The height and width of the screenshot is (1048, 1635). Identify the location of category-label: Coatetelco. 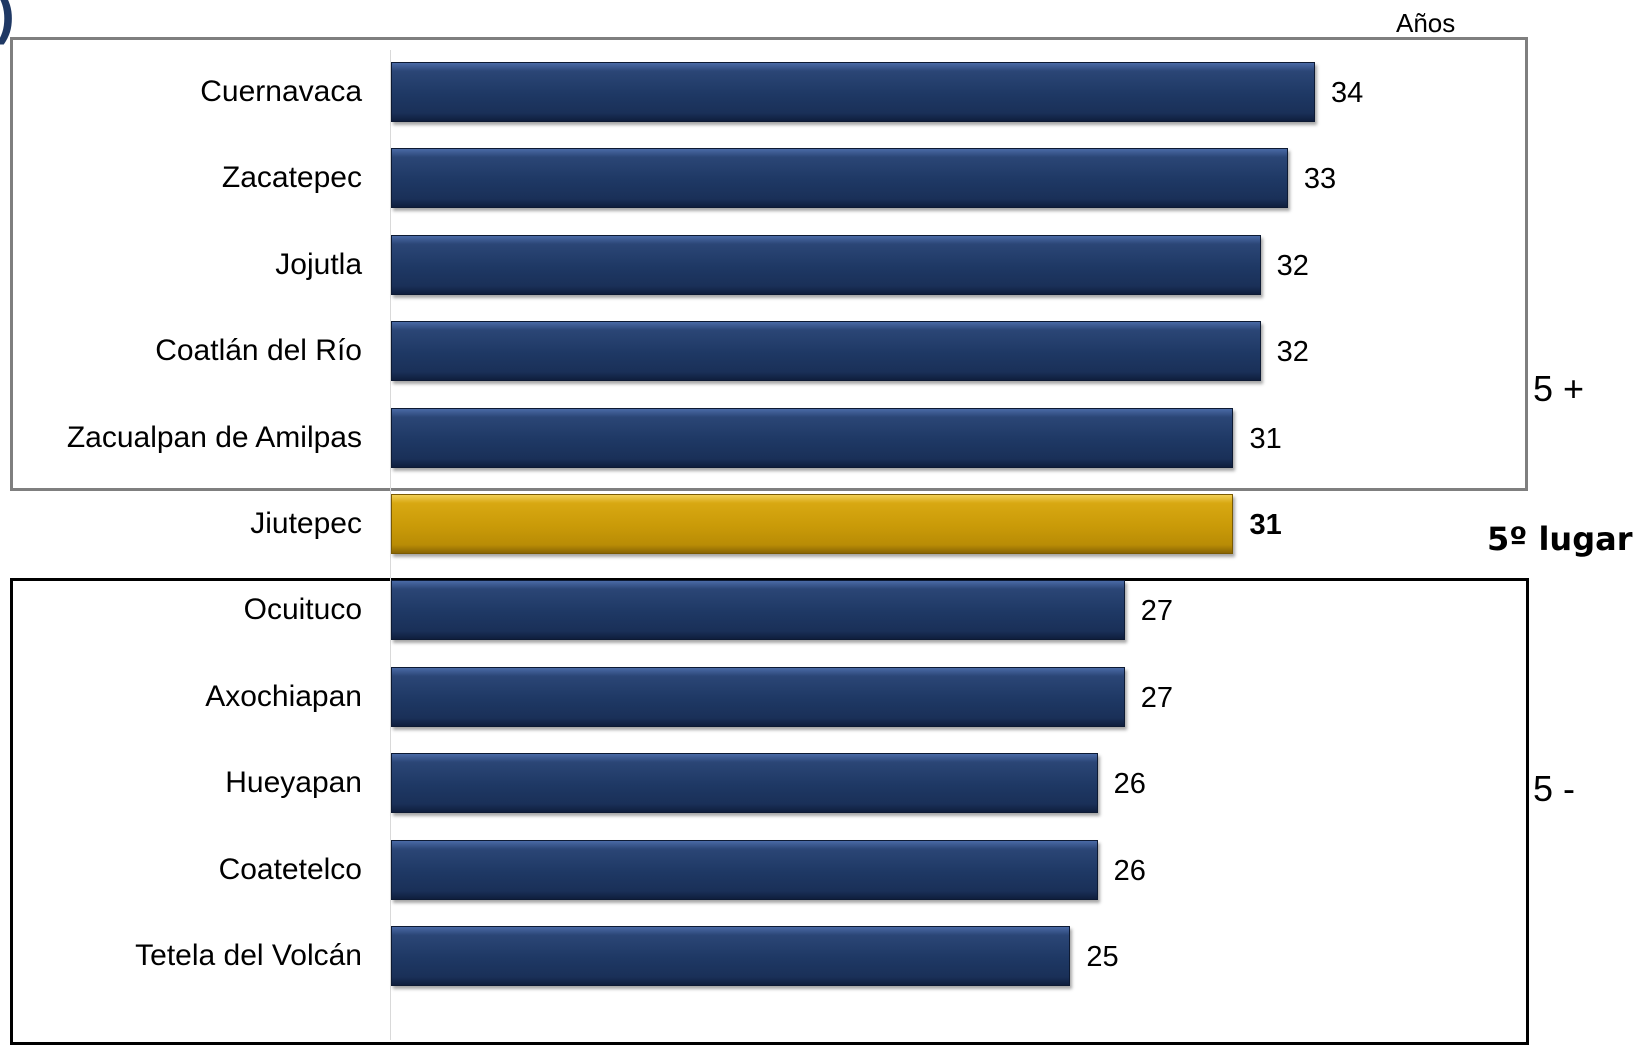
(290, 869).